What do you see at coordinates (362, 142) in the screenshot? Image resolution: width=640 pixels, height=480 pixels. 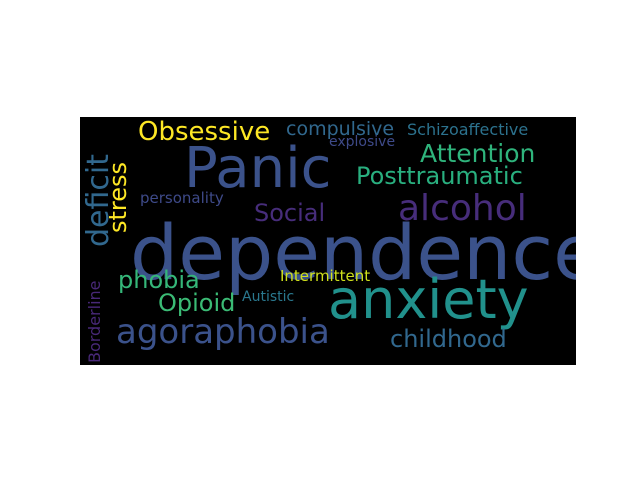 I see `word-explosive: explosive` at bounding box center [362, 142].